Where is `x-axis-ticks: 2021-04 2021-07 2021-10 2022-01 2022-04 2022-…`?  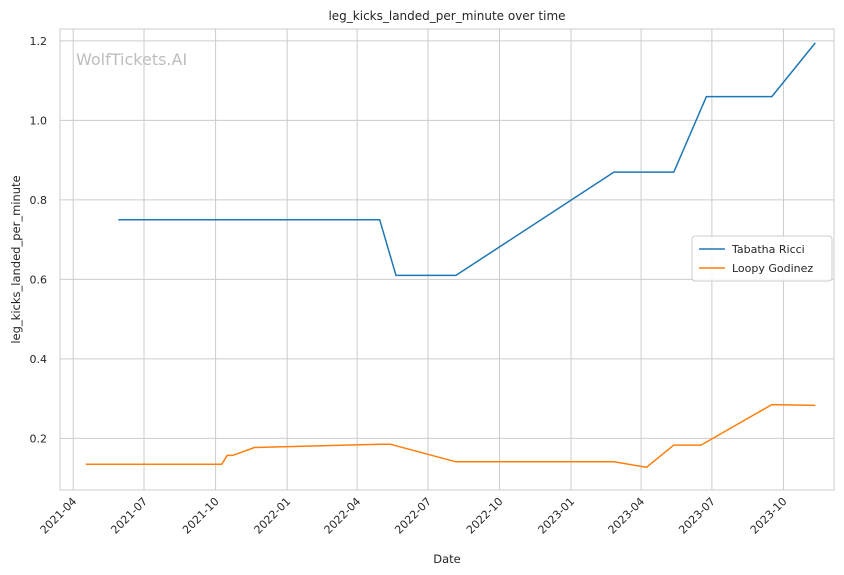
x-axis-ticks: 2021-04 2021-07 2021-10 2022-01 2022-04 2022-… is located at coordinates (414, 516).